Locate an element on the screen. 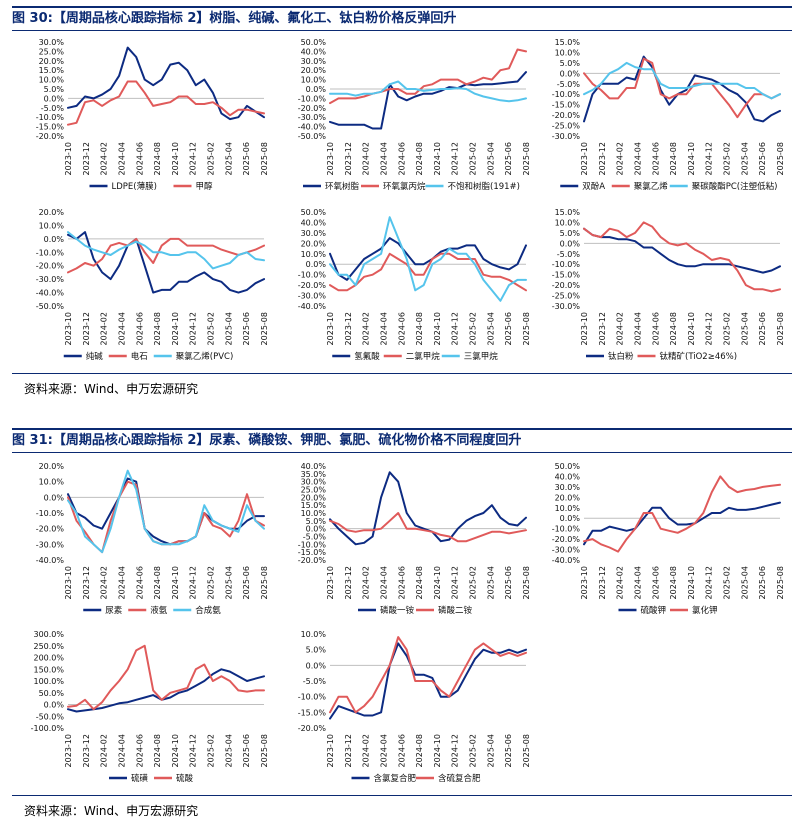 The width and height of the screenshot is (804, 831). legend-label: 二氯甲烷 is located at coordinates (423, 356).